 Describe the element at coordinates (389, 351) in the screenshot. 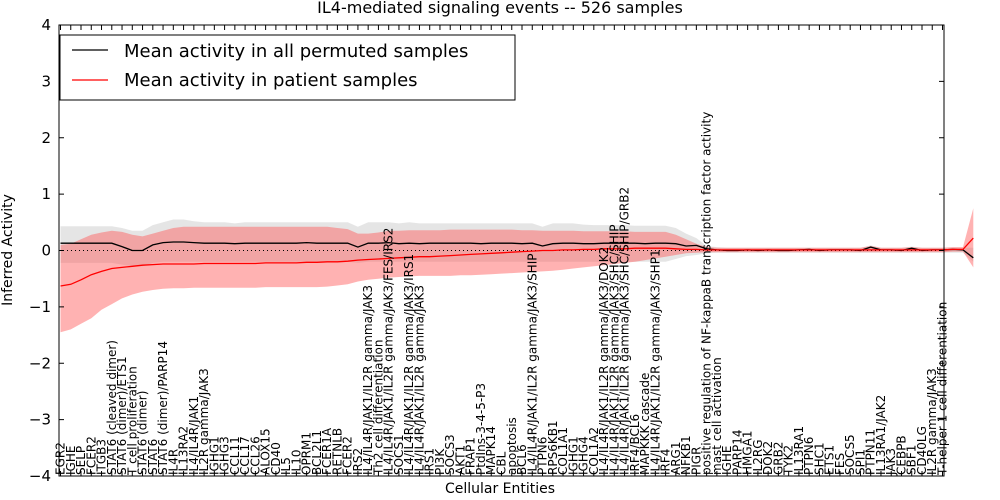

I see `x-tick-label: IL4/IL4R/JAK1/IL2R gamma/JAK3/FES/IRS2` at that location.